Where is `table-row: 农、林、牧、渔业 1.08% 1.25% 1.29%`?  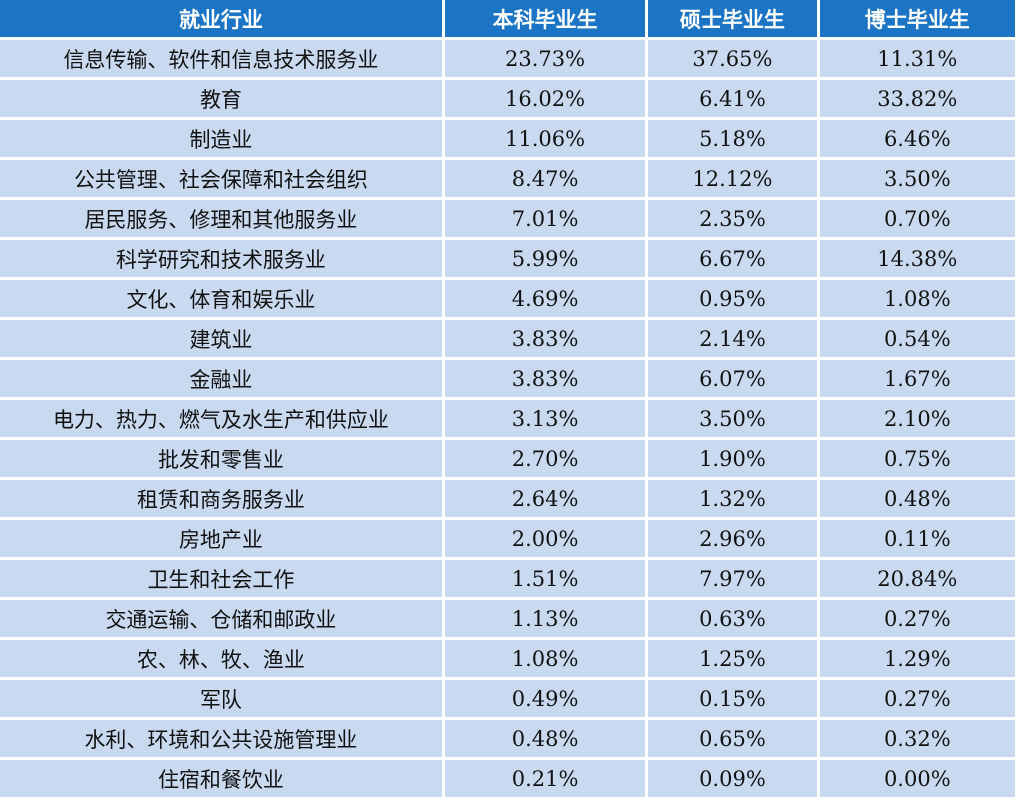
table-row: 农、林、牧、渔业 1.08% 1.25% 1.29% is located at coordinates (507, 658).